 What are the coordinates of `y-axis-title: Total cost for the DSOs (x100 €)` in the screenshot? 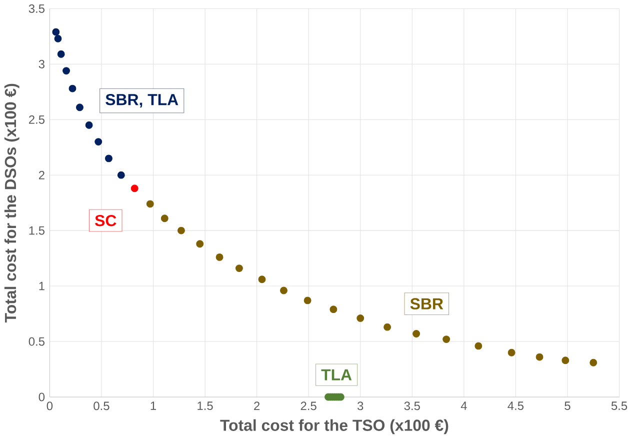 It's located at (12, 203).